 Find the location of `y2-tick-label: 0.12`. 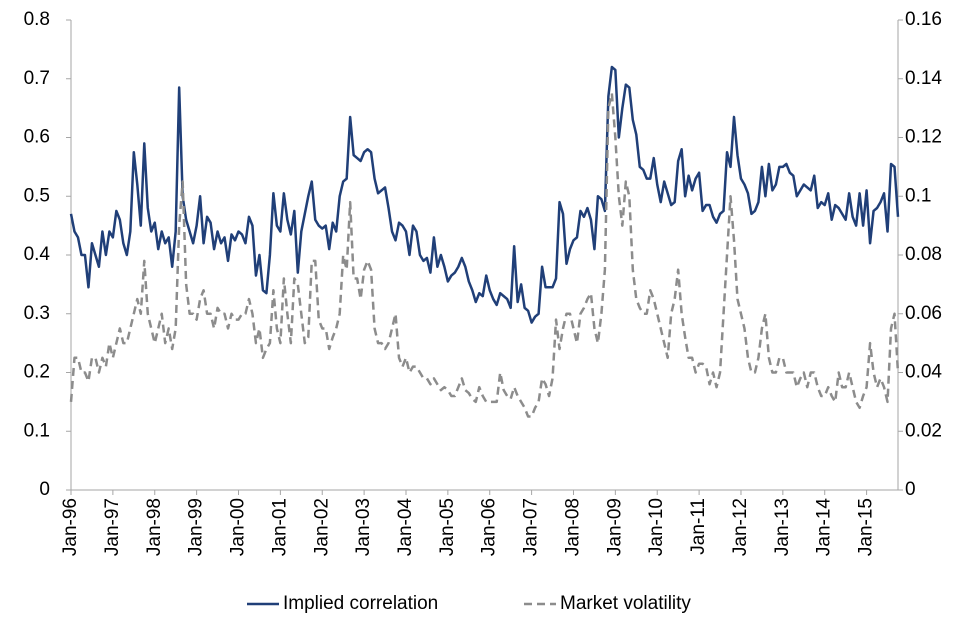

y2-tick-label: 0.12 is located at coordinates (923, 137).